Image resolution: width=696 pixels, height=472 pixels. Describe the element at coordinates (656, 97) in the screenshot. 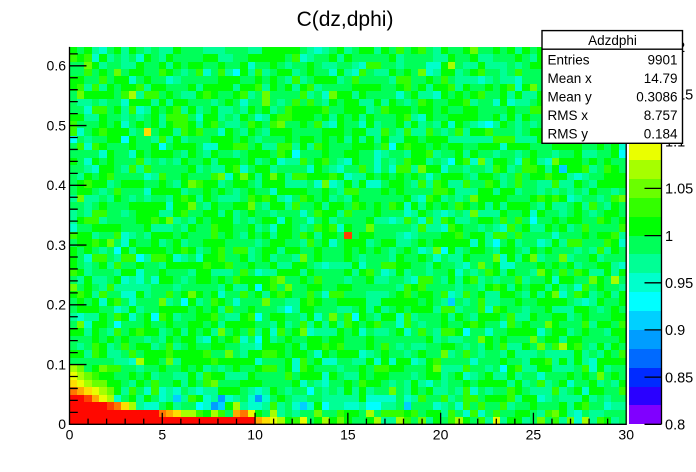

I see `svg-text: 0.3086` at that location.